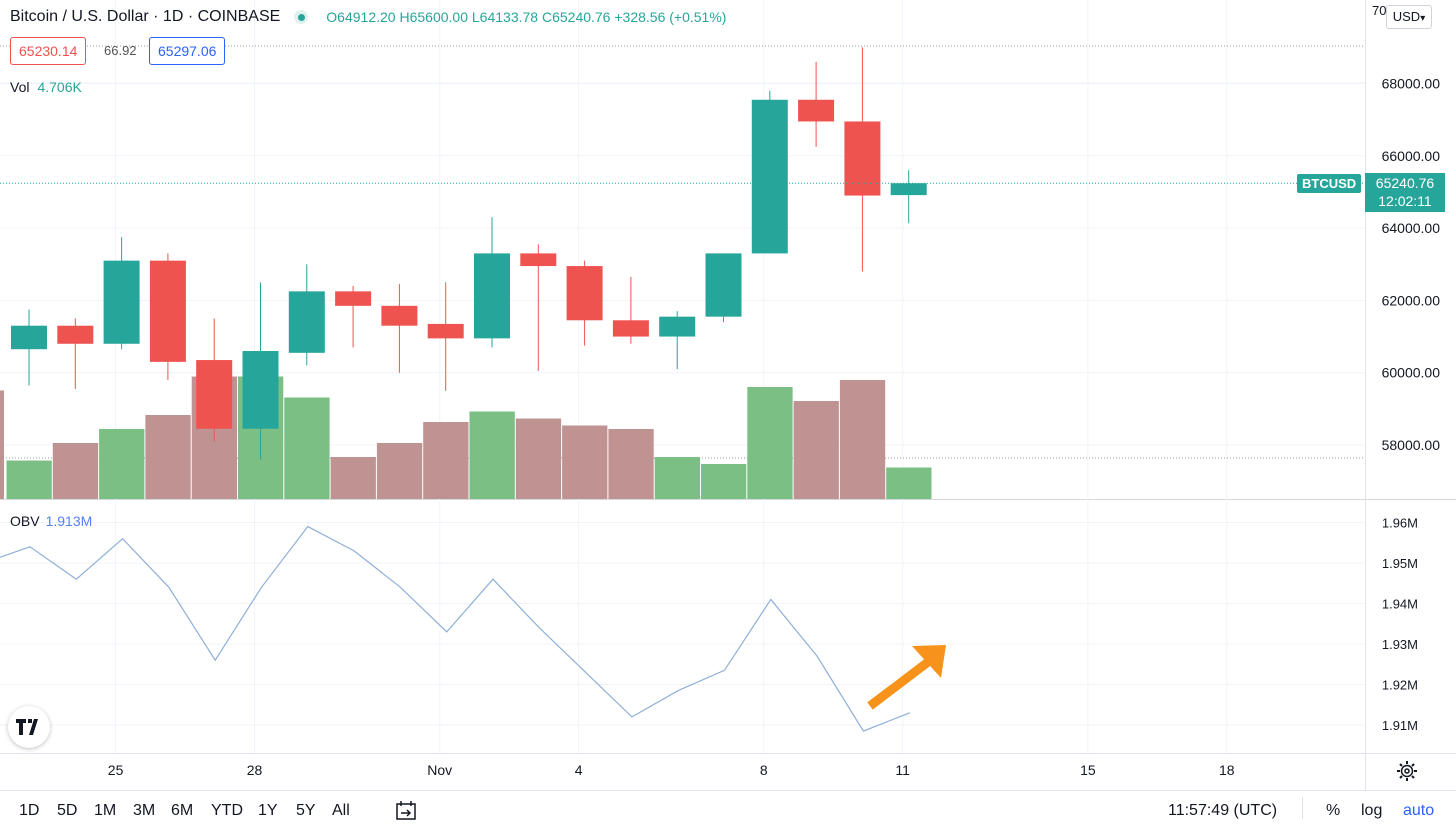  What do you see at coordinates (306, 810) in the screenshot?
I see `timeframe-button-5y: 5Y` at bounding box center [306, 810].